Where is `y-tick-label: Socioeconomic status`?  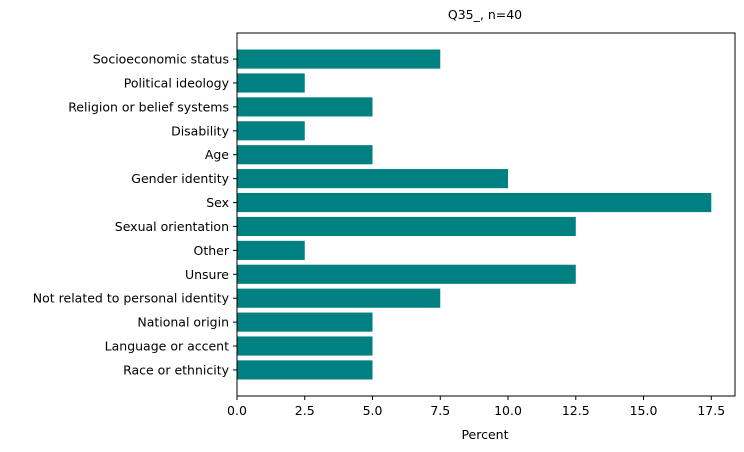
y-tick-label: Socioeconomic status is located at coordinates (161, 59).